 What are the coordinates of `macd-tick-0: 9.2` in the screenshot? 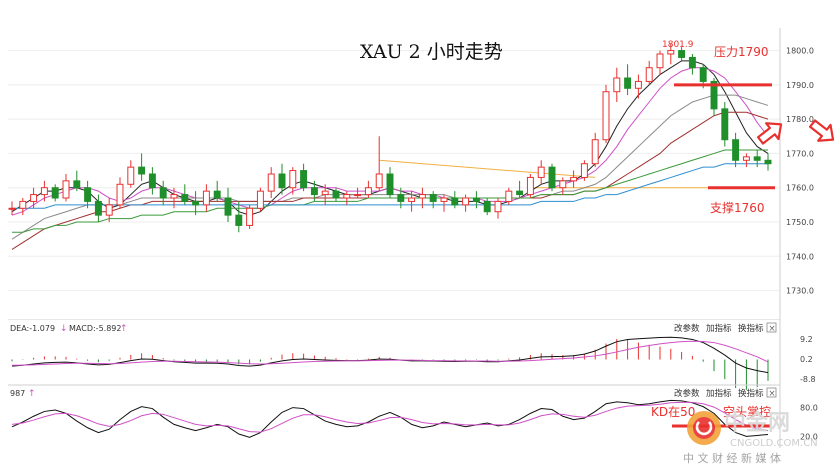 It's located at (806, 339).